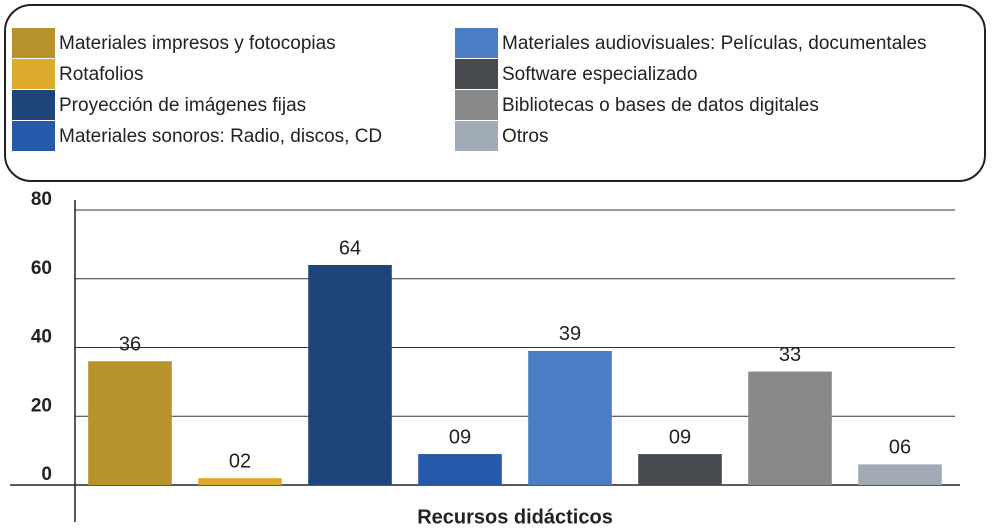 The height and width of the screenshot is (530, 992). What do you see at coordinates (41, 405) in the screenshot?
I see `y-tick-label: 20` at bounding box center [41, 405].